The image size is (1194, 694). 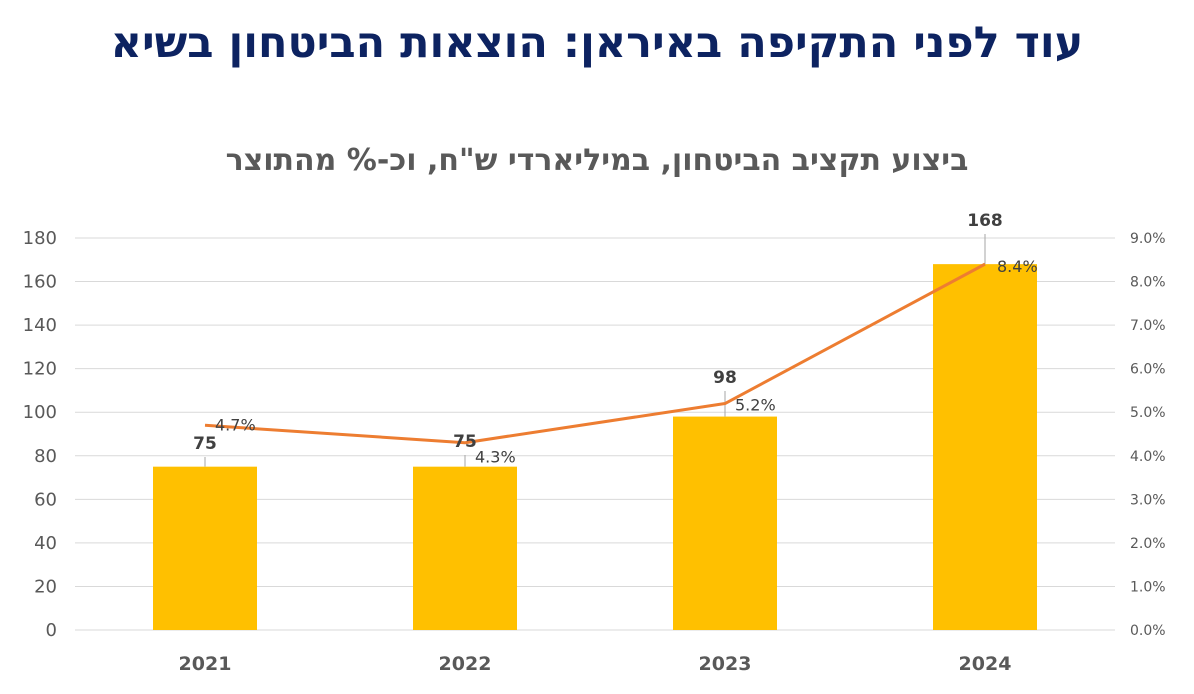 I want to click on line-value-label: 4.7%, so click(x=235, y=424).